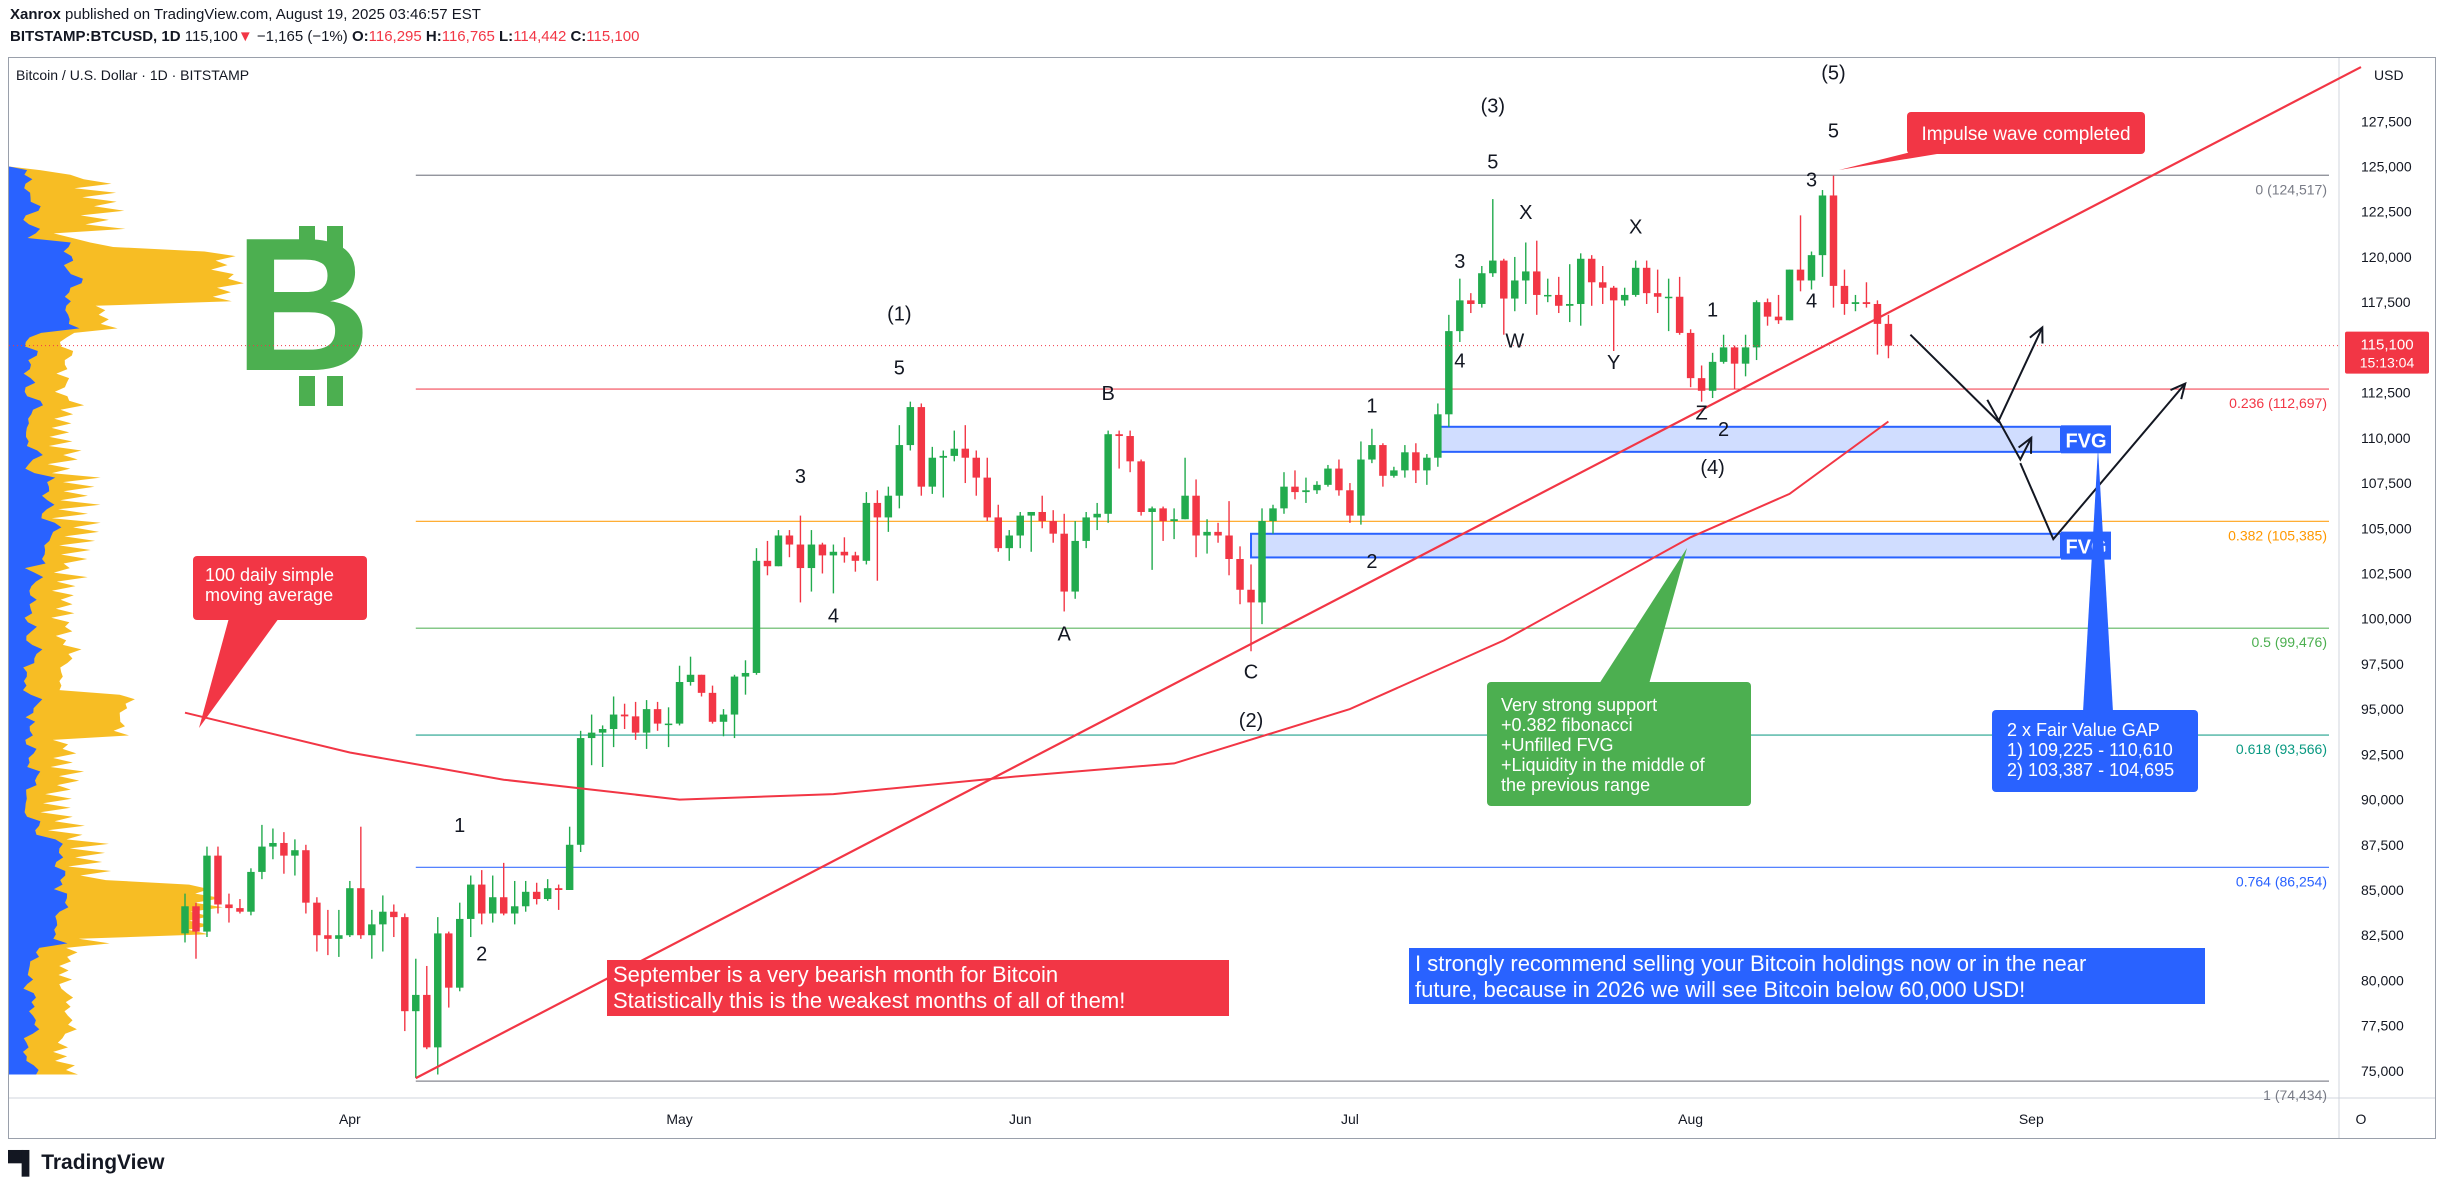  What do you see at coordinates (335, 241) in the screenshot?
I see `bitcoin-logo-bar-top-right` at bounding box center [335, 241].